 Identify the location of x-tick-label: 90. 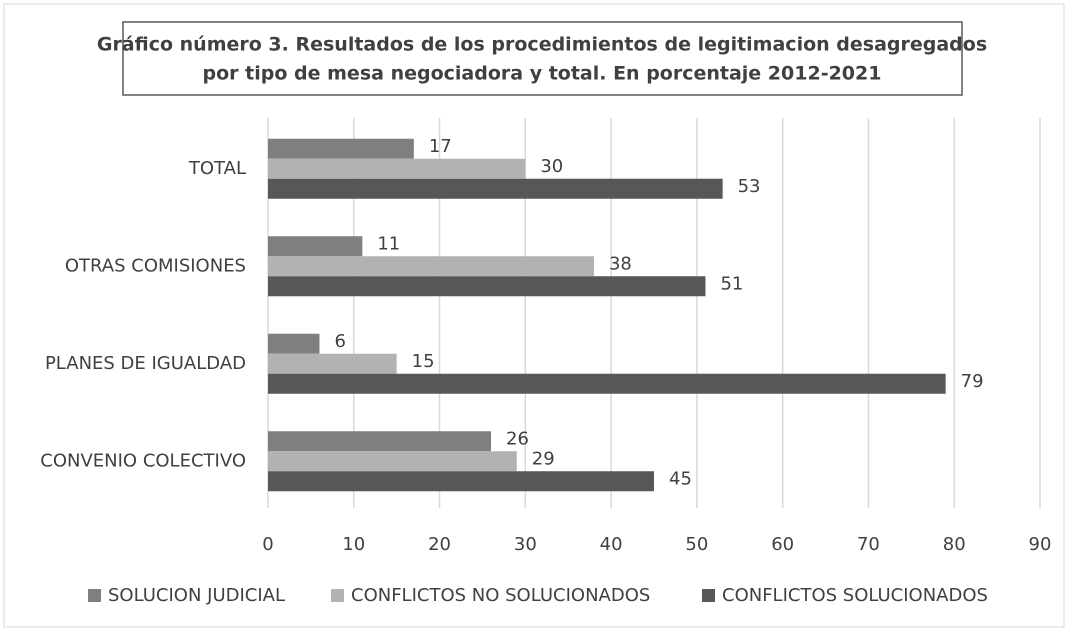
(1040, 544).